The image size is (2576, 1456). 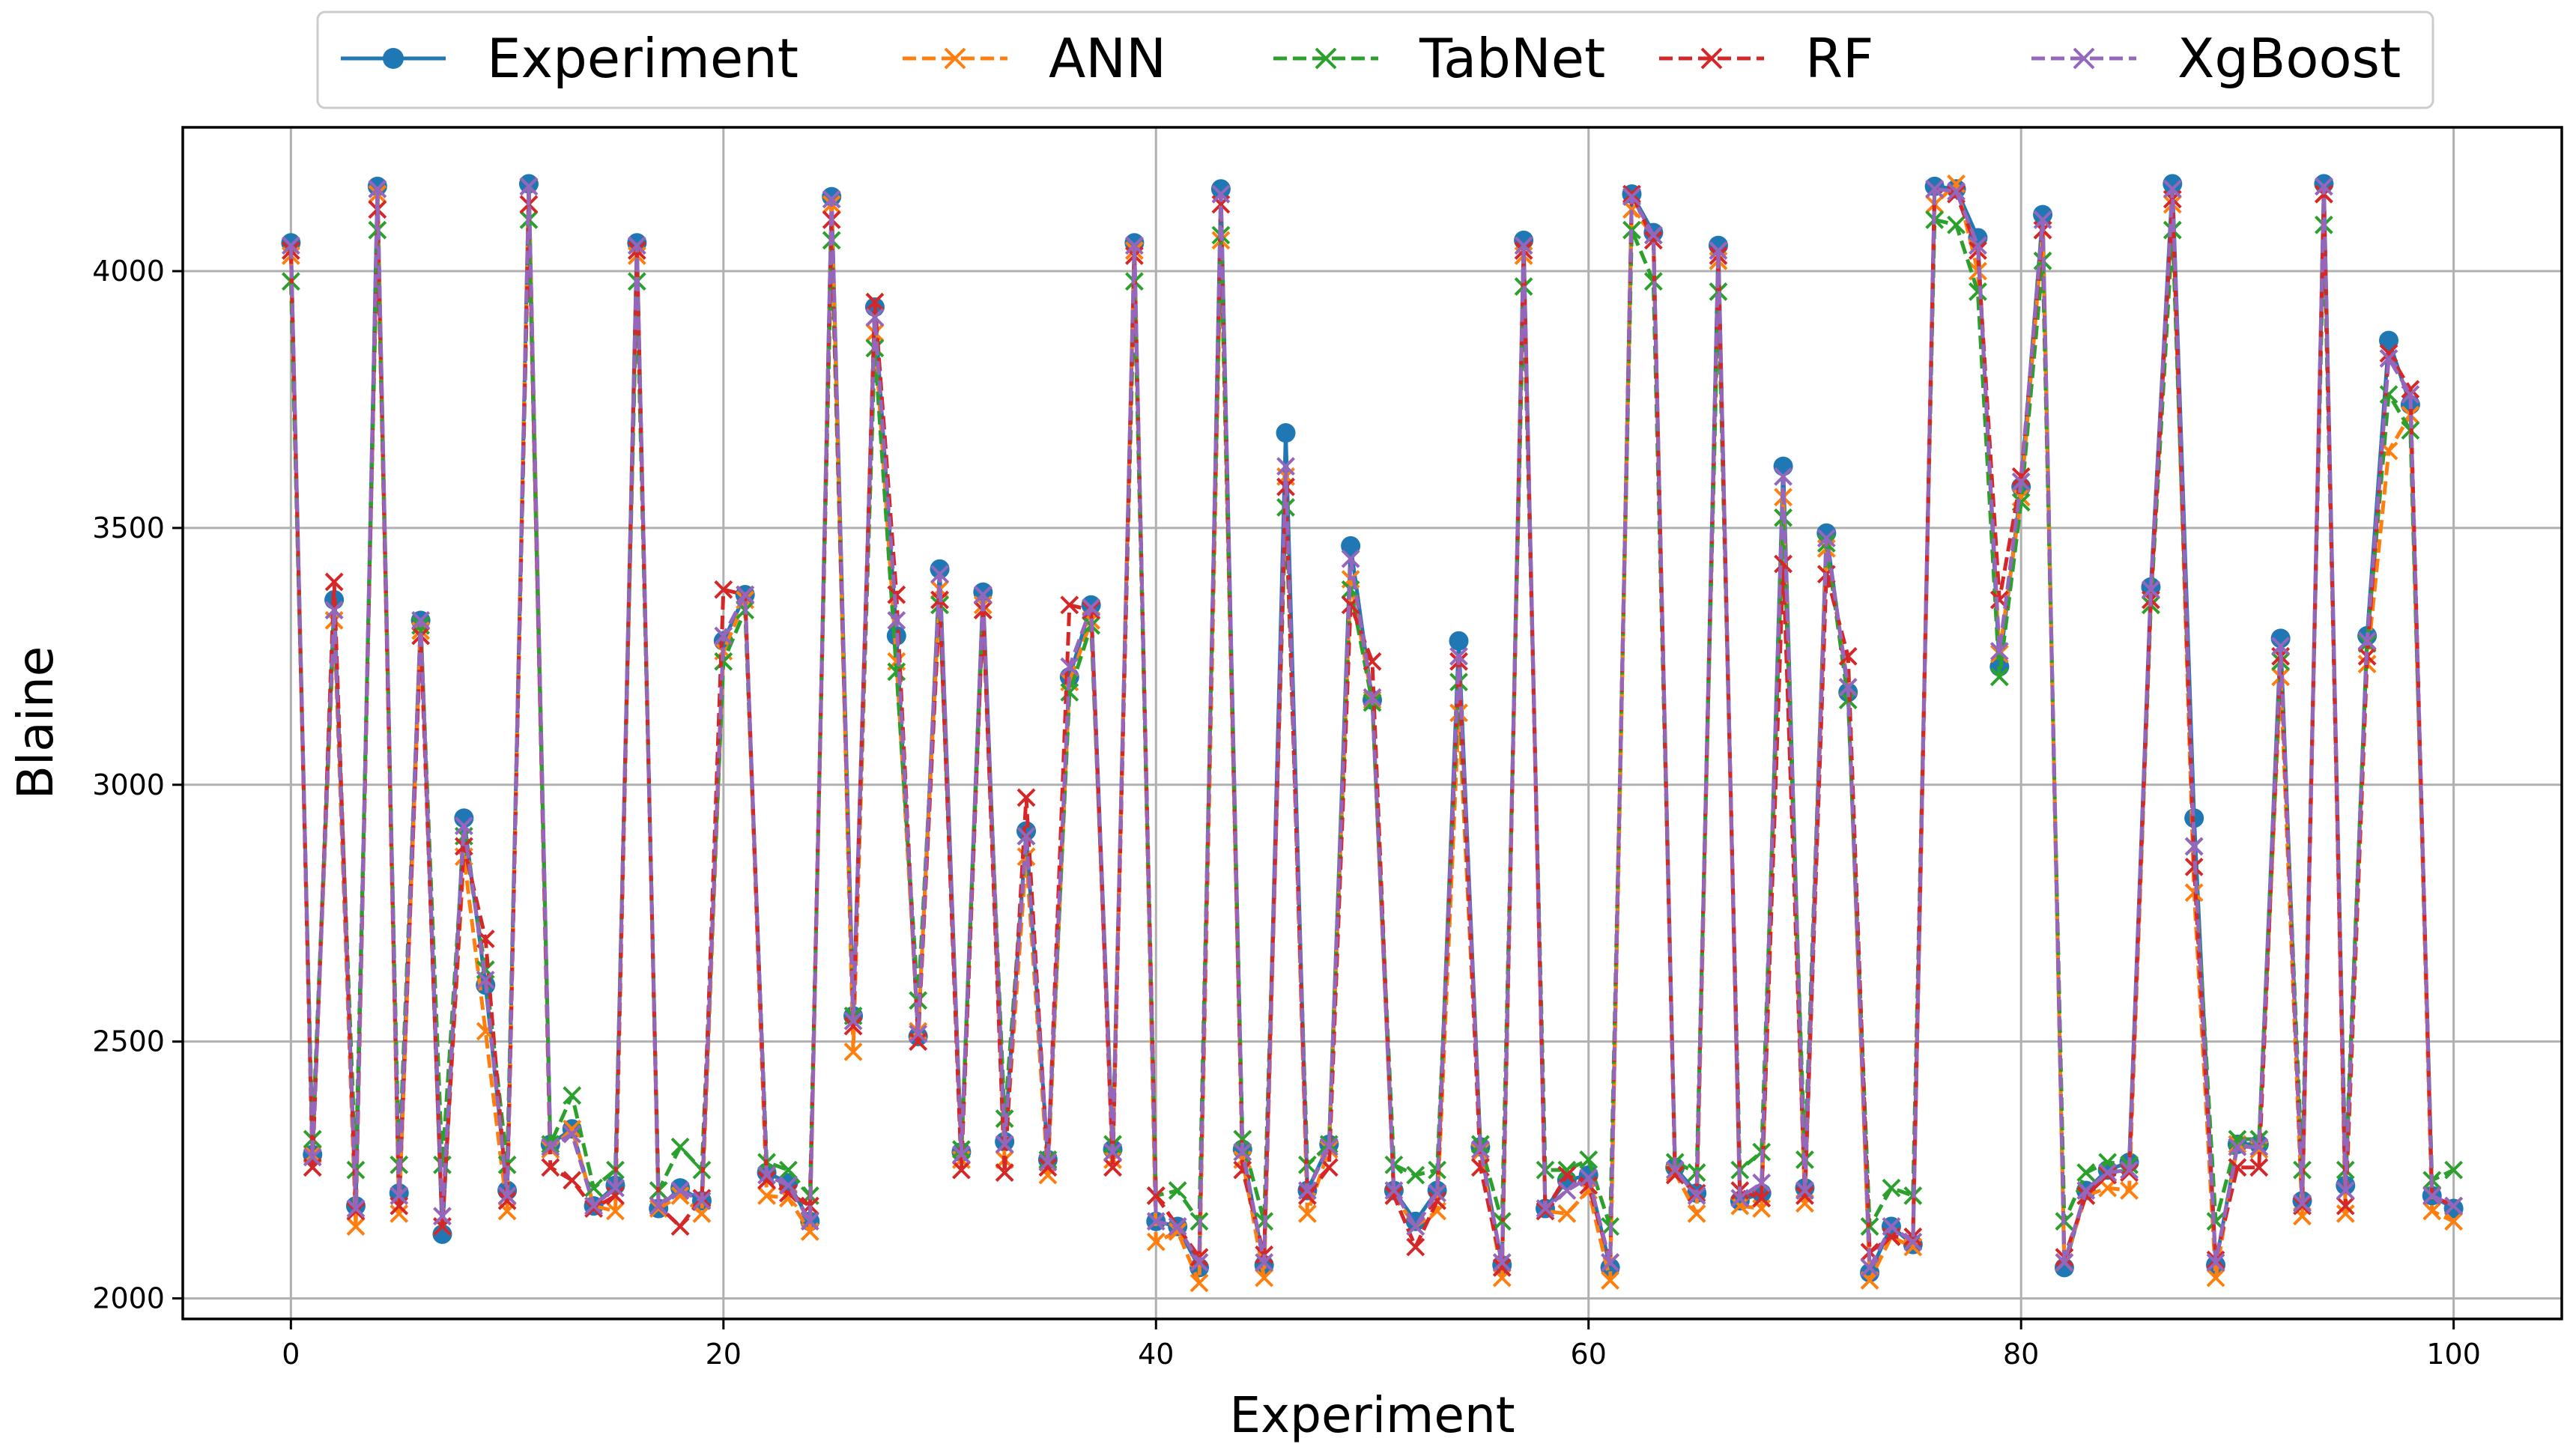 I want to click on legend-label-experiment: Experiment, so click(x=642, y=58).